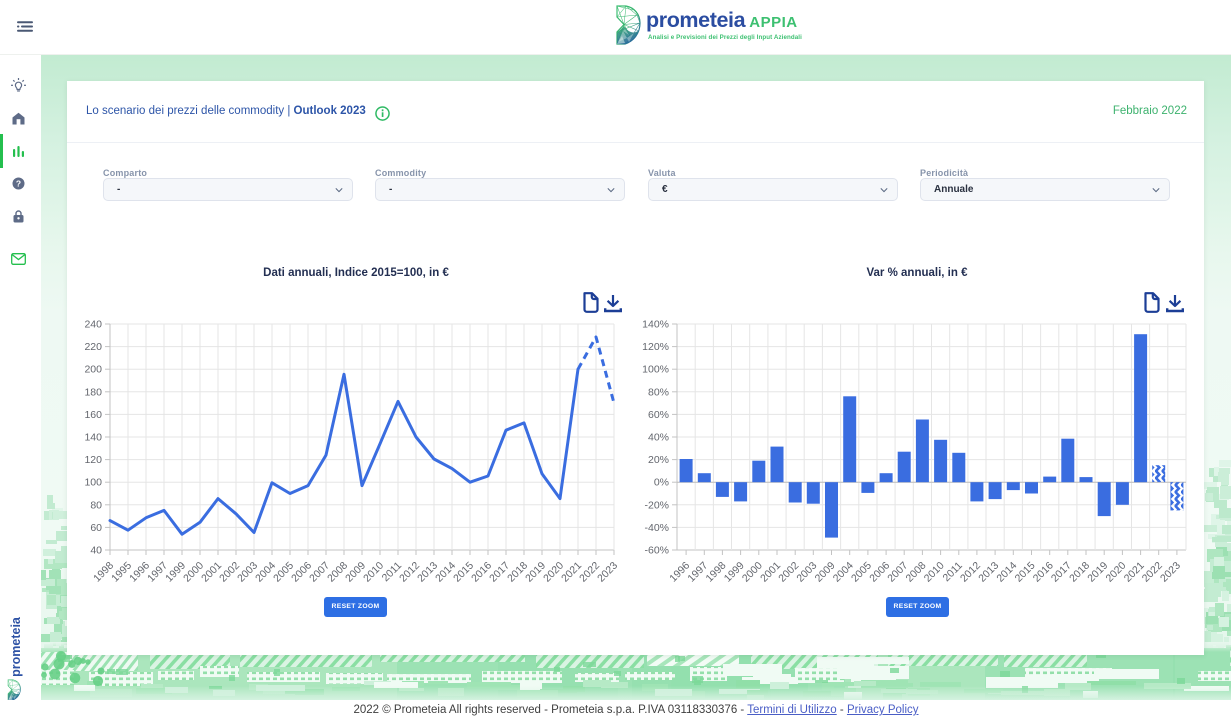 The image size is (1231, 722). I want to click on svg-text: 100%, so click(655, 370).